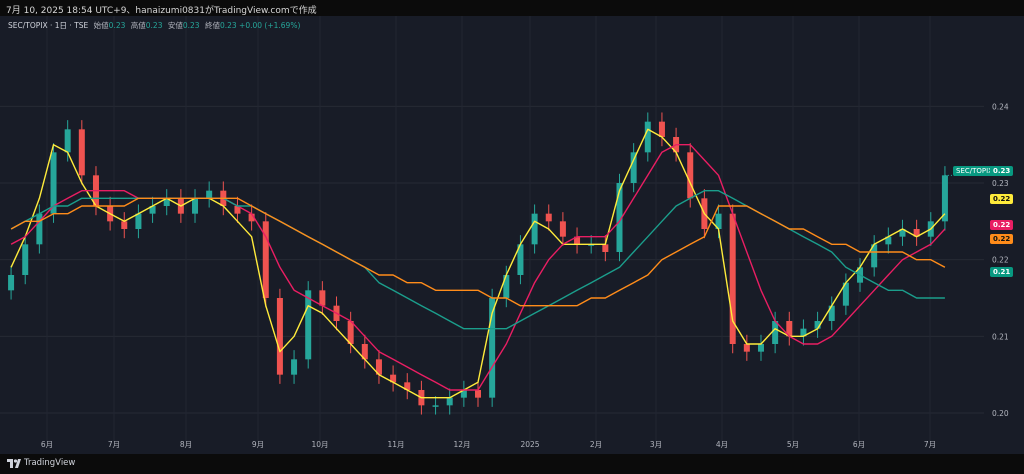 This screenshot has height=474, width=1024. I want to click on ma-orange-tag: 0.22, so click(1002, 239).